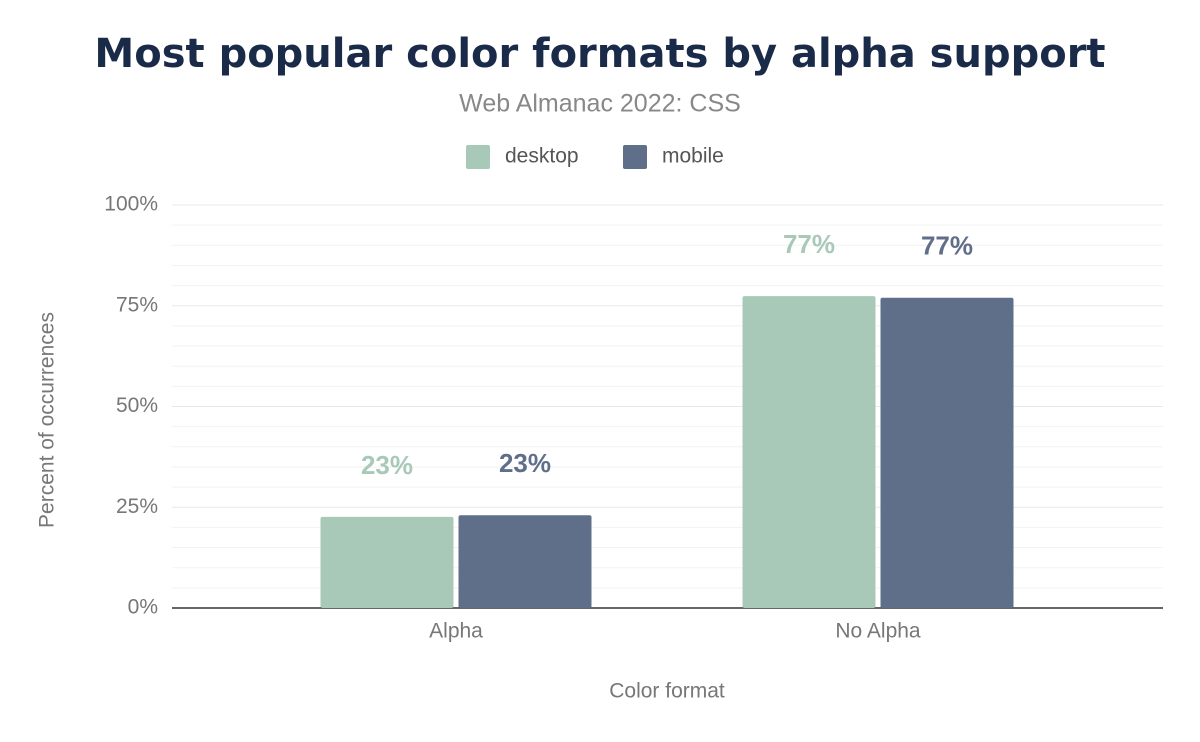 The height and width of the screenshot is (742, 1200). I want to click on y-tick-label: 0%, so click(143, 607).